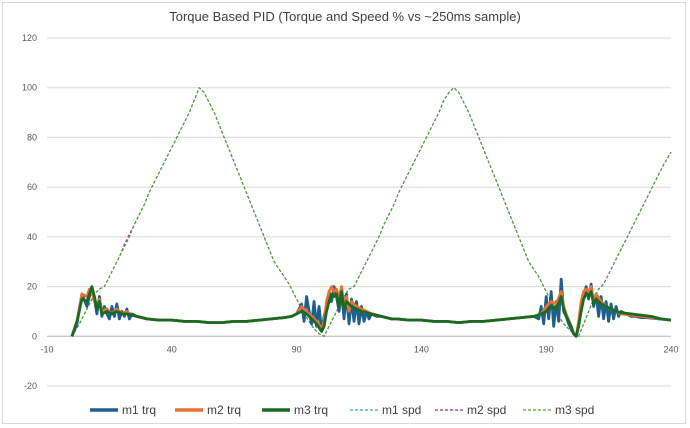  Describe the element at coordinates (32, 287) in the screenshot. I see `y-tick-label: 20` at that location.